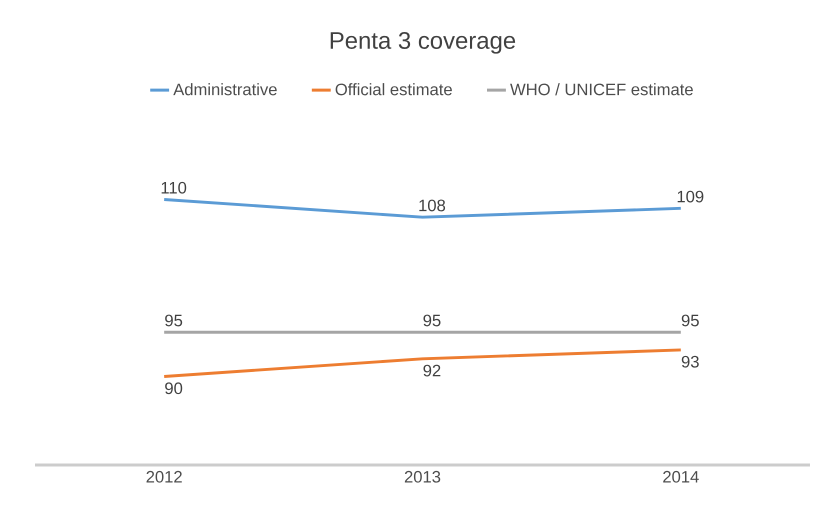  What do you see at coordinates (690, 362) in the screenshot?
I see `data-label: 93` at bounding box center [690, 362].